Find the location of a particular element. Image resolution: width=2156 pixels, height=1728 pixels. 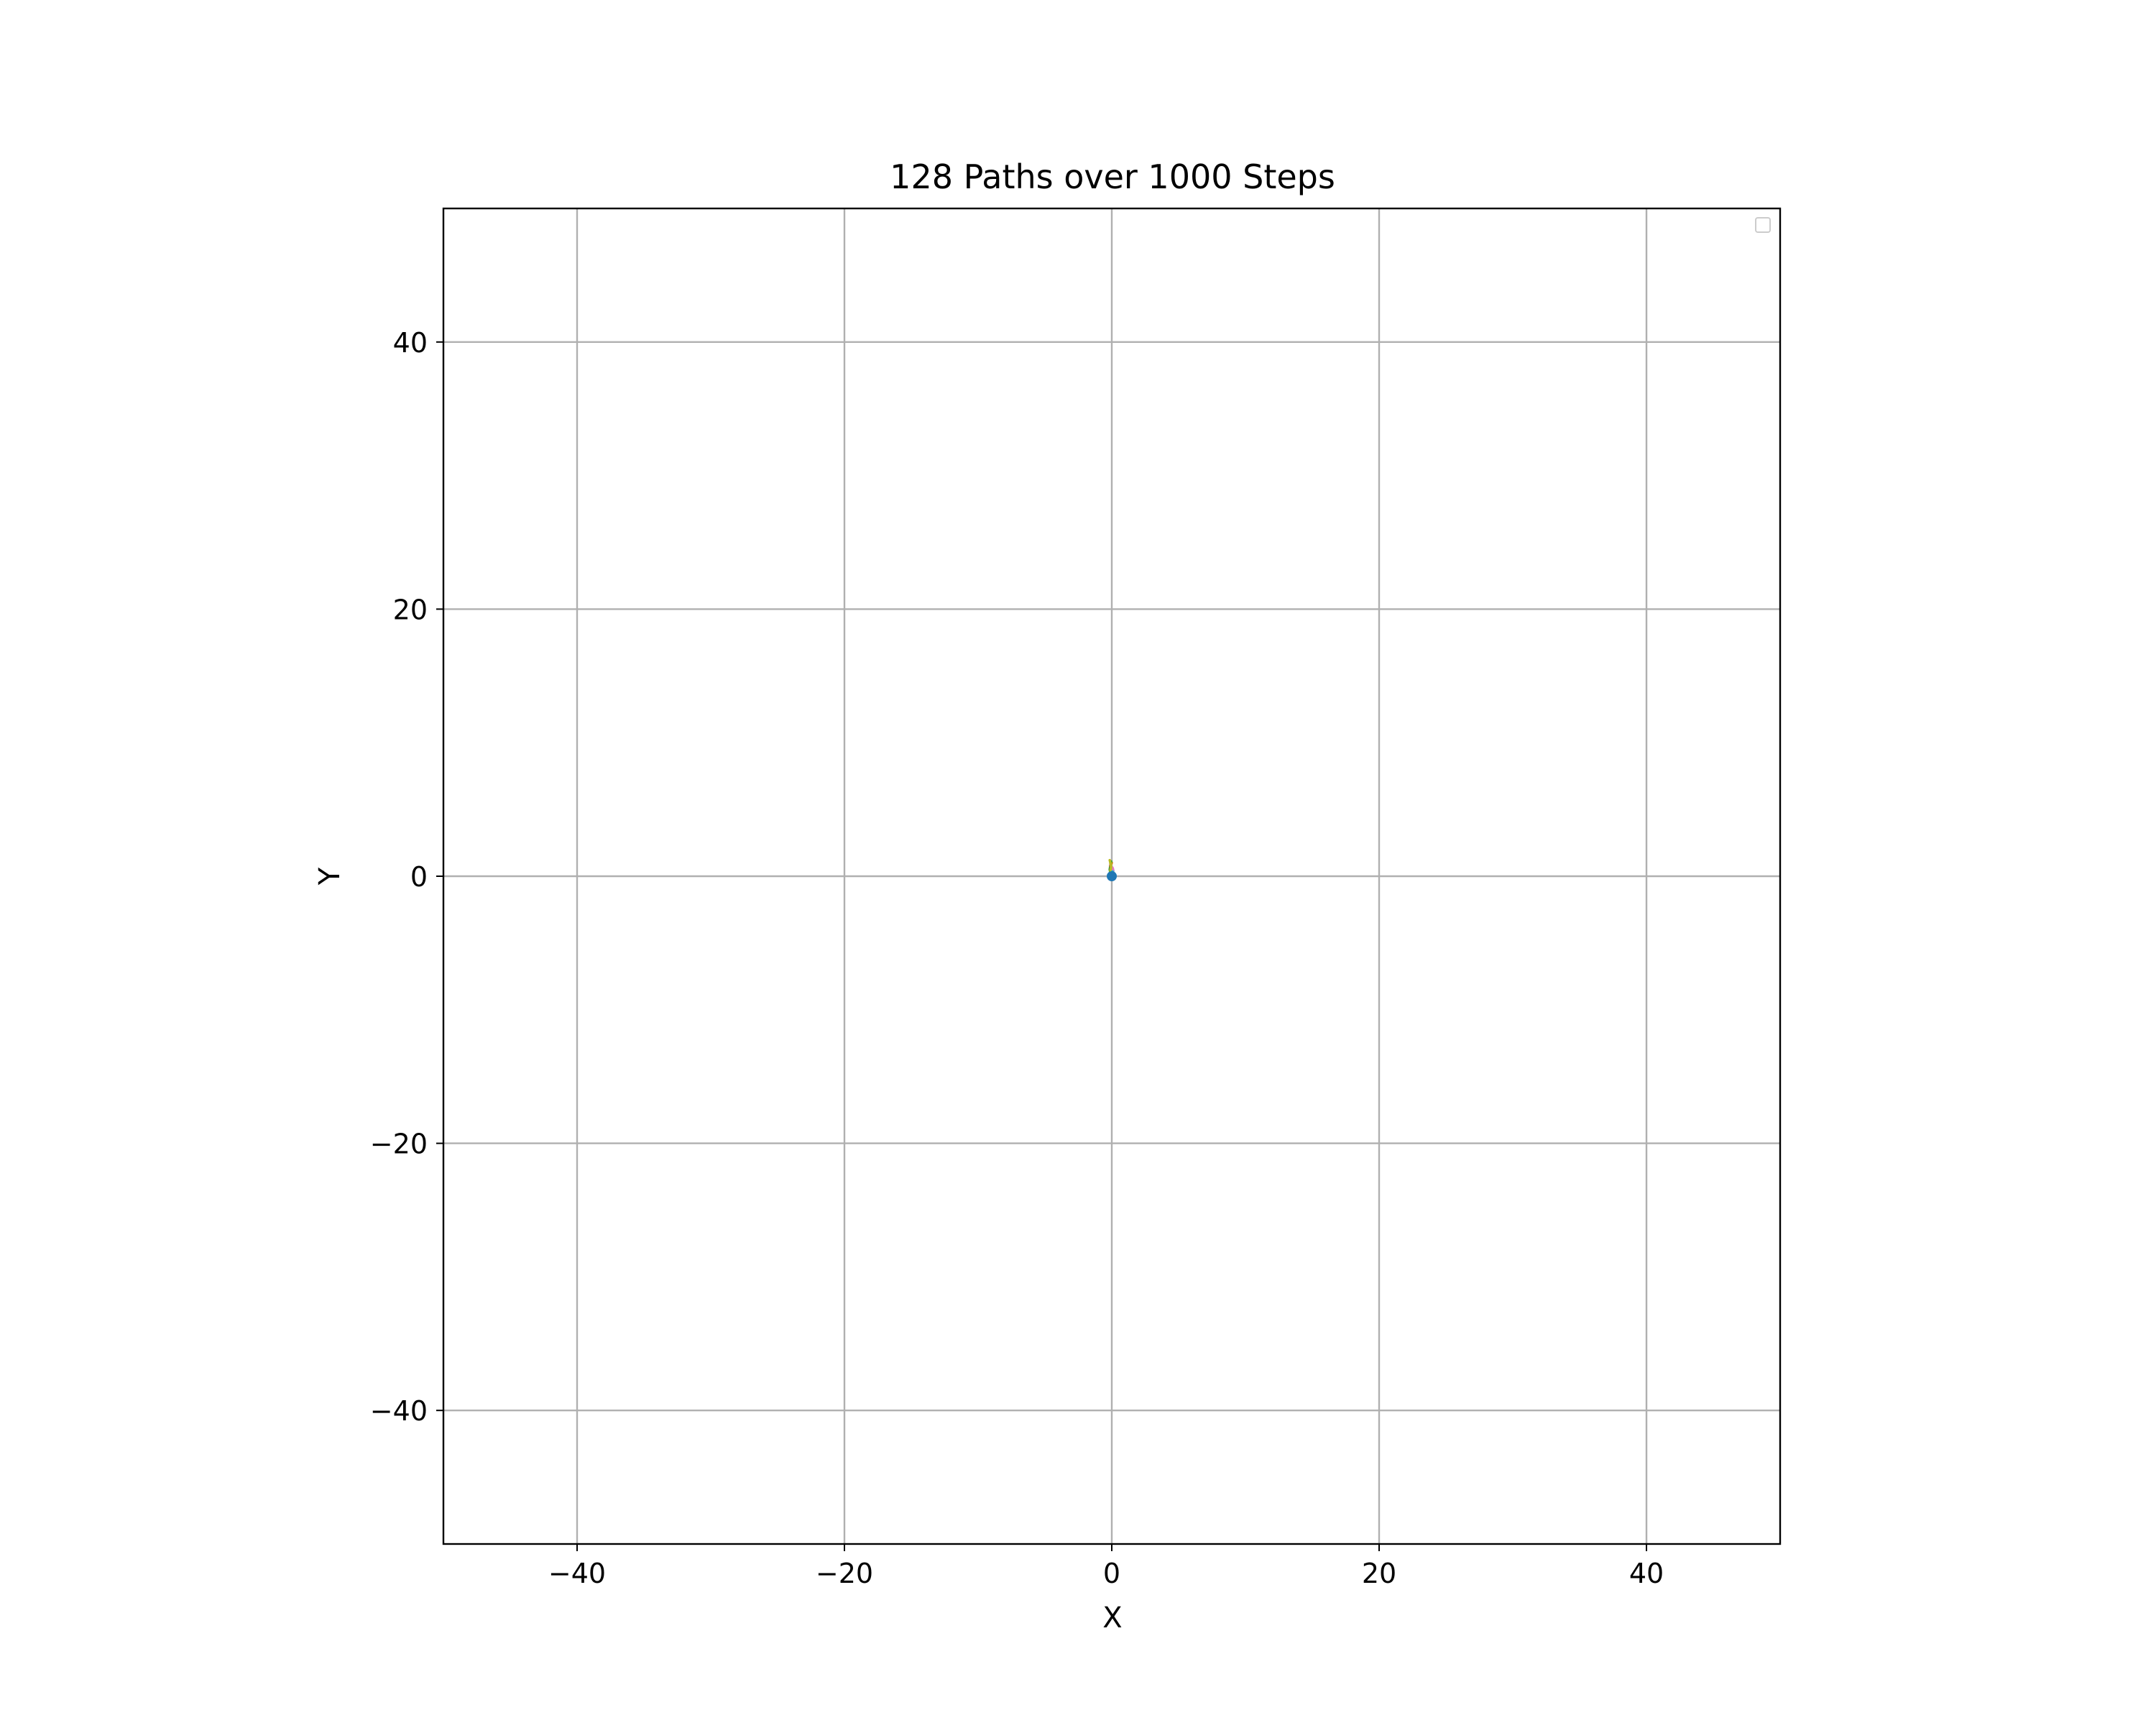

y-tick-label: 0 is located at coordinates (419, 877).